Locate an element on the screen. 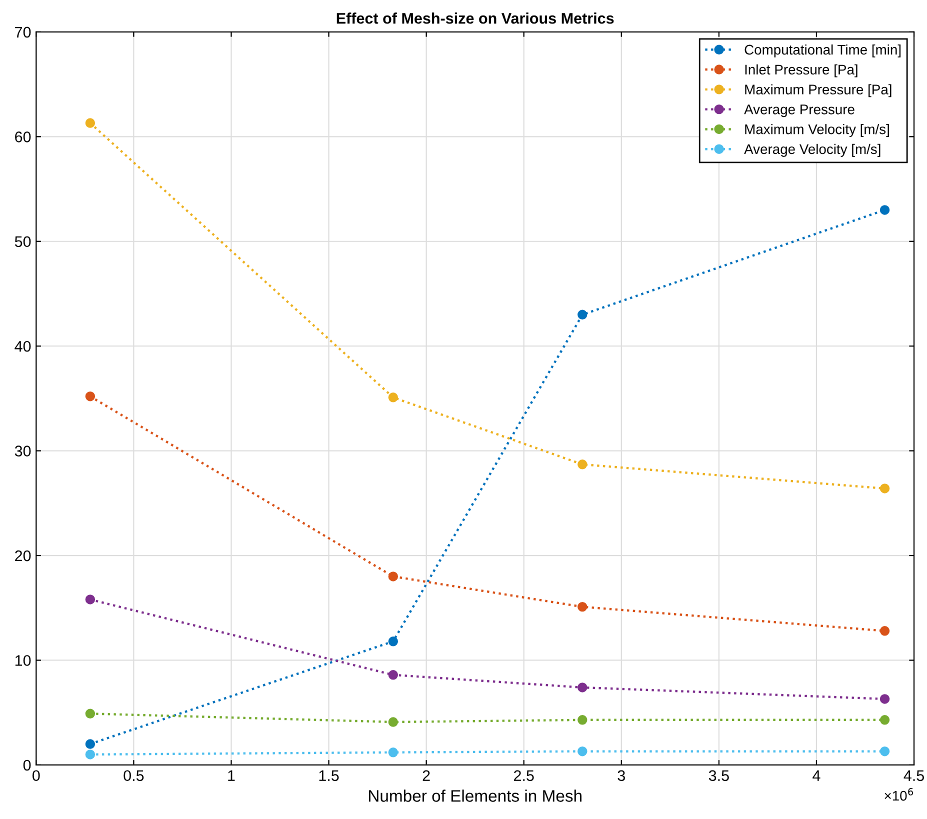  y-tick-label: 60 is located at coordinates (23, 137).